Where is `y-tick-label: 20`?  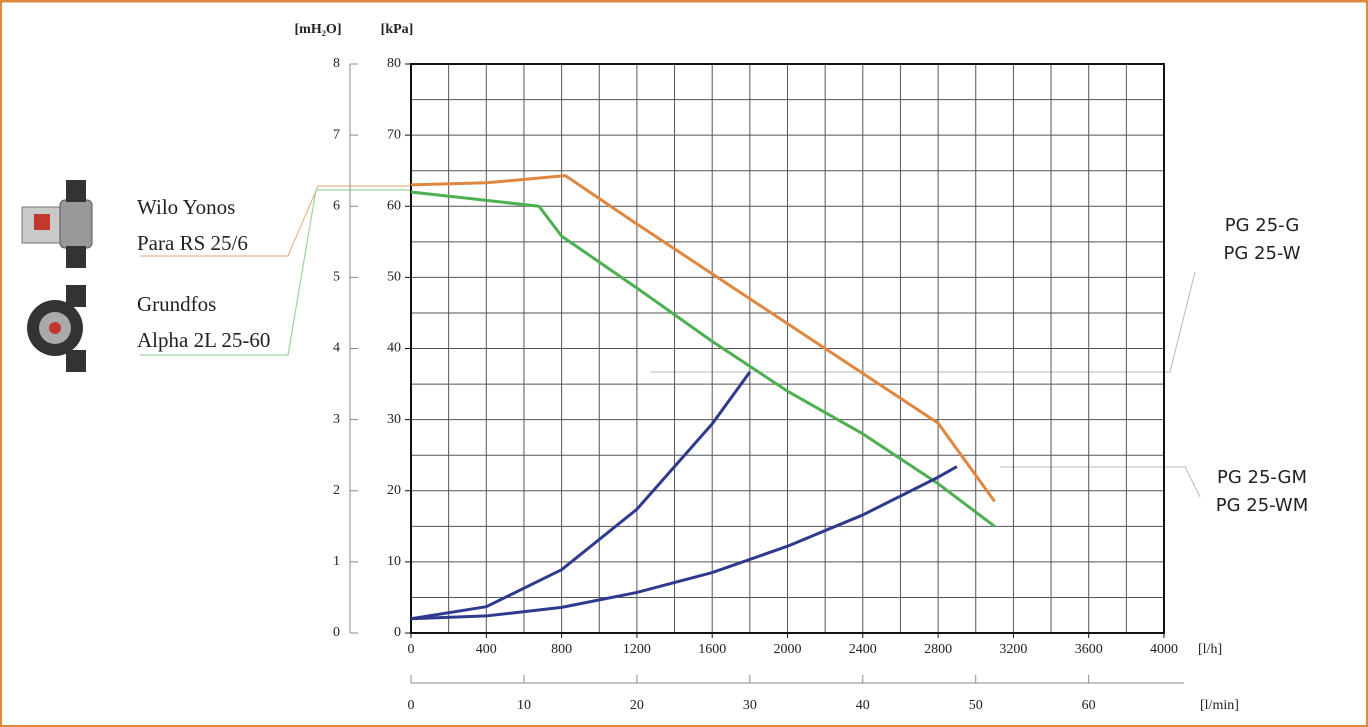 y-tick-label: 20 is located at coordinates (394, 490).